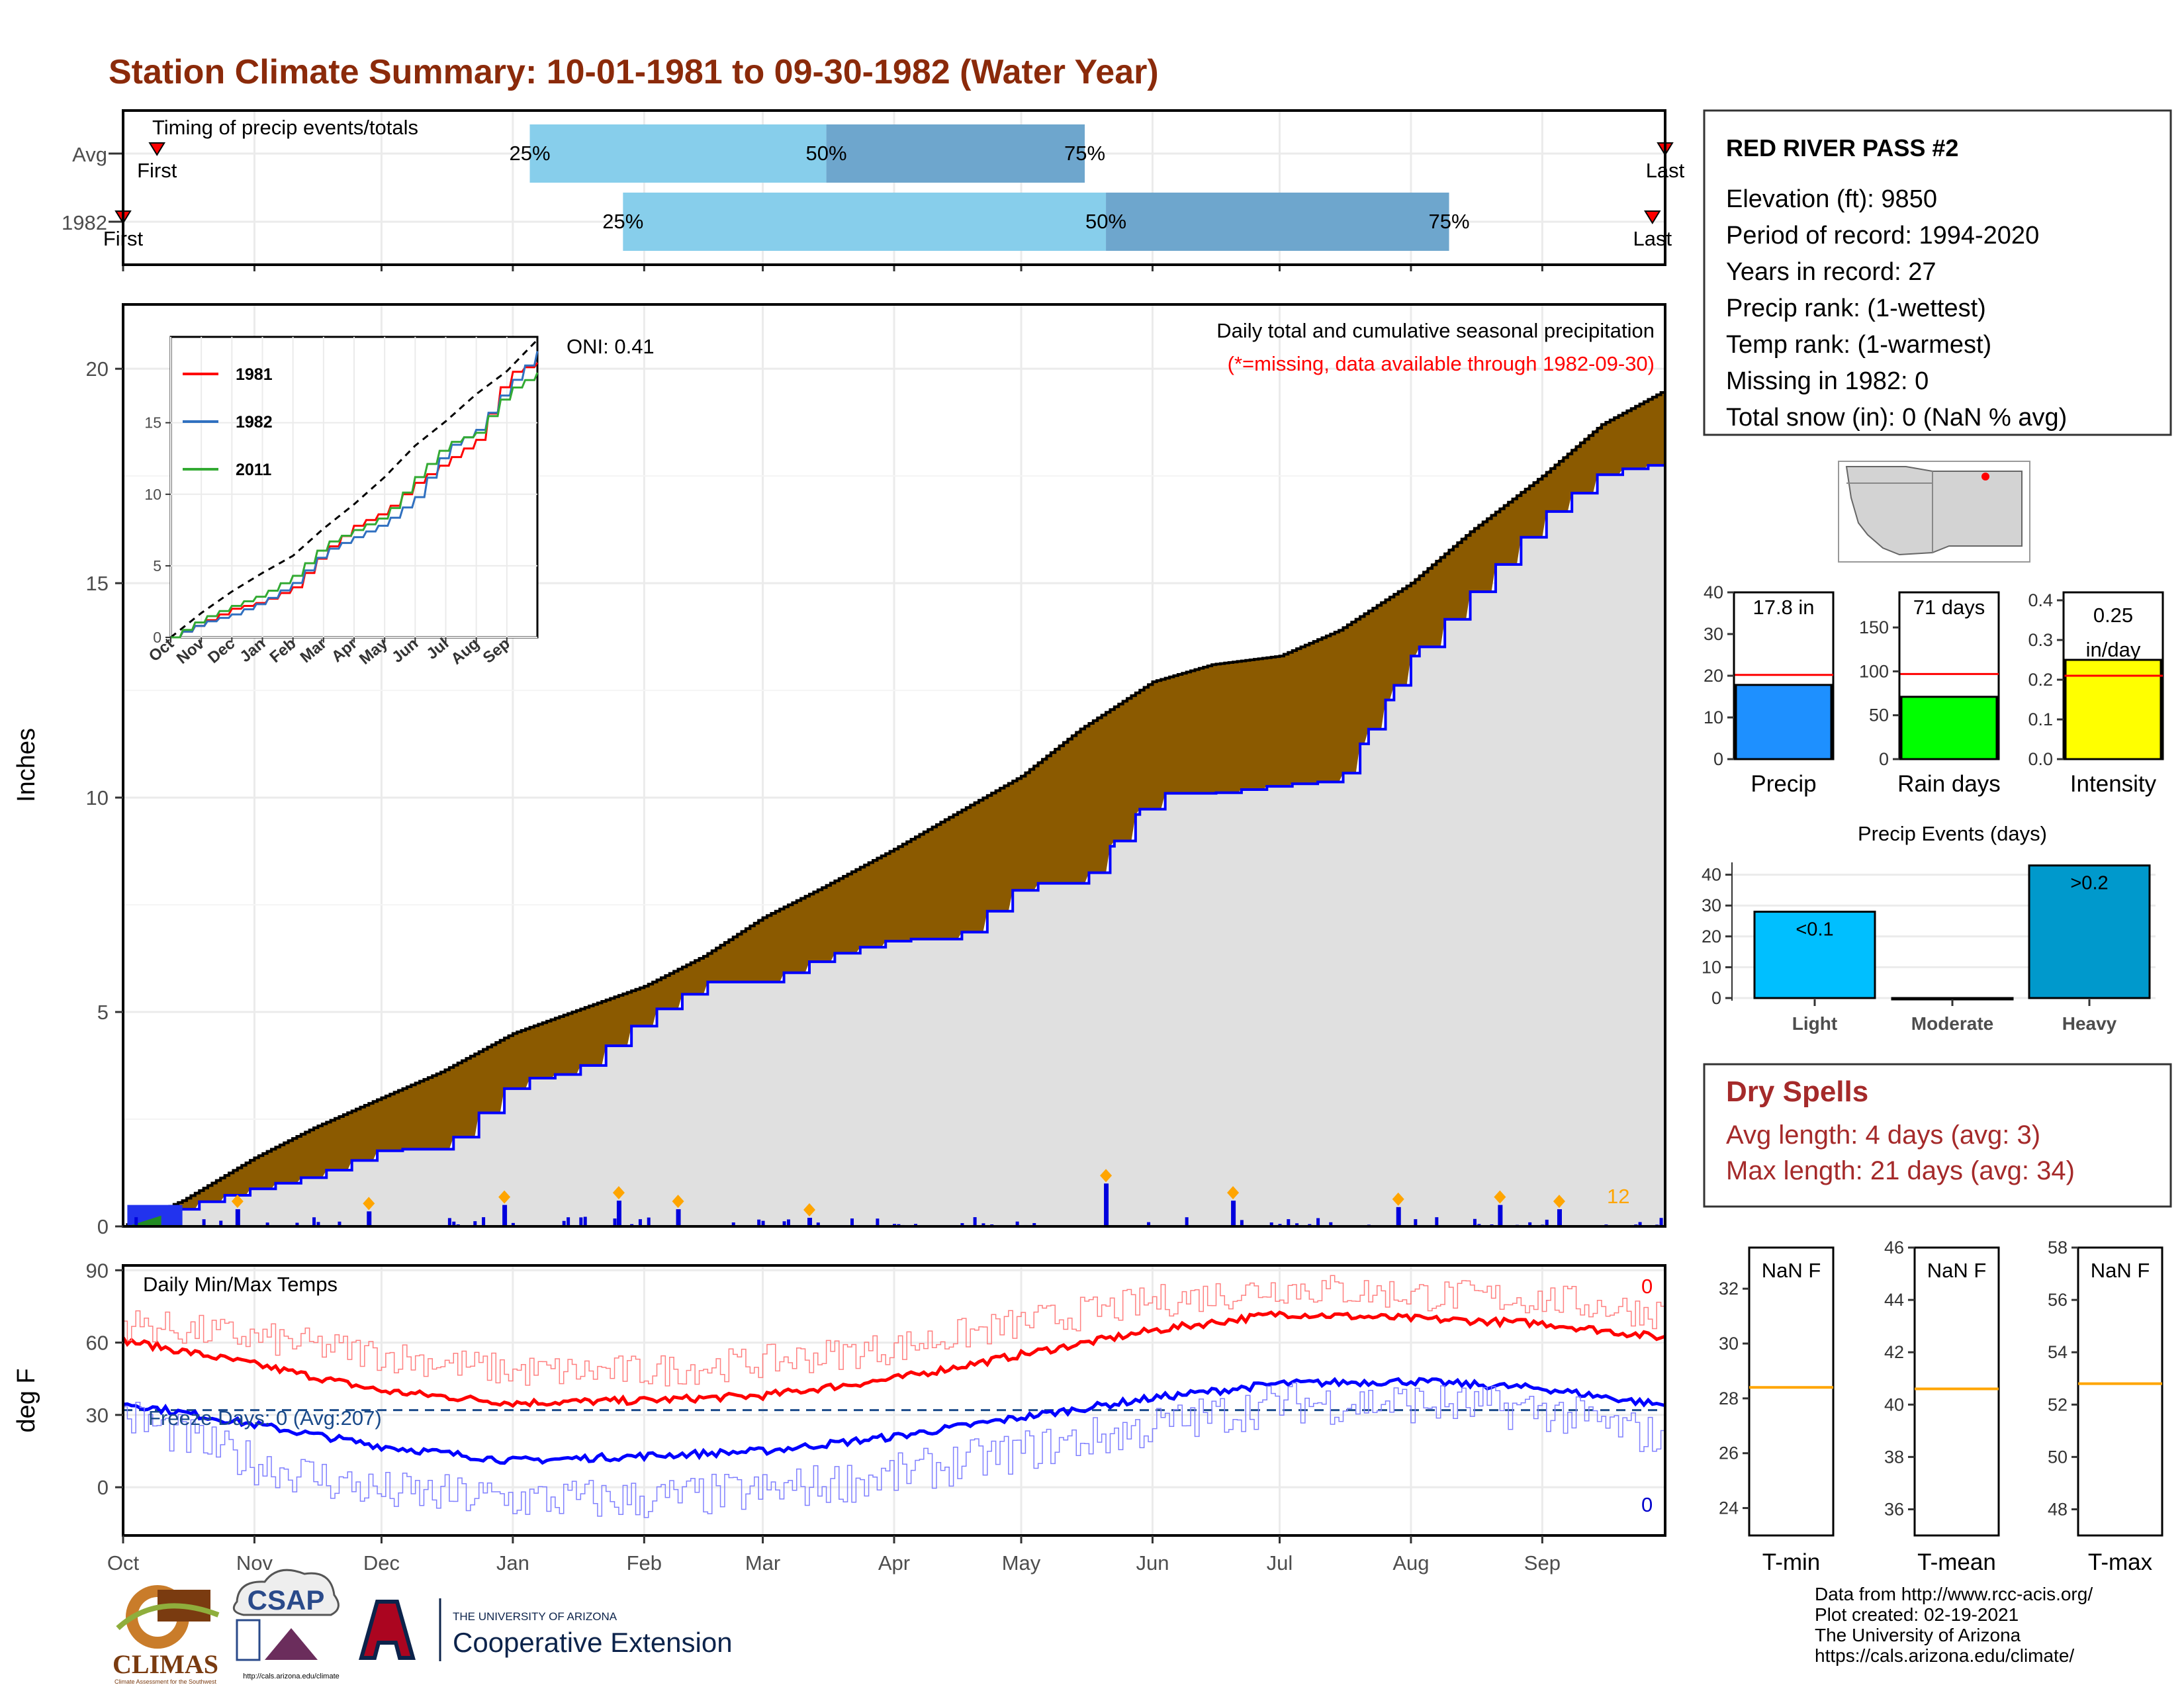  Describe the element at coordinates (1783, 607) in the screenshot. I see `summary-bar-value-label: 17.8 in` at that location.